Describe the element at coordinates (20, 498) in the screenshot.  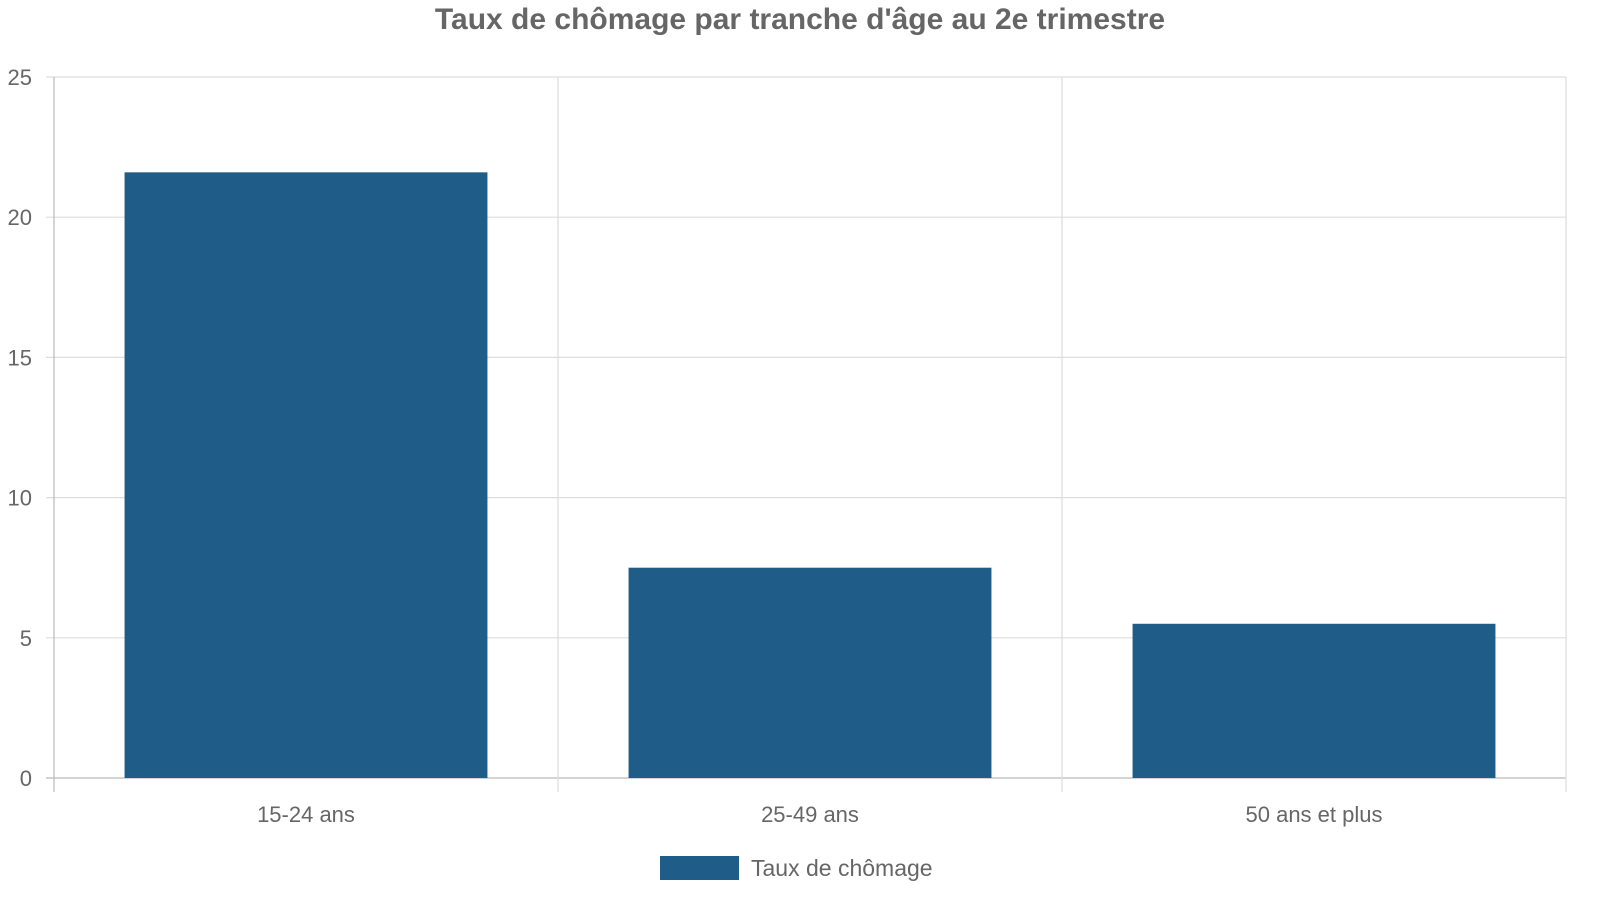
I see `y-tick-label: 10` at that location.